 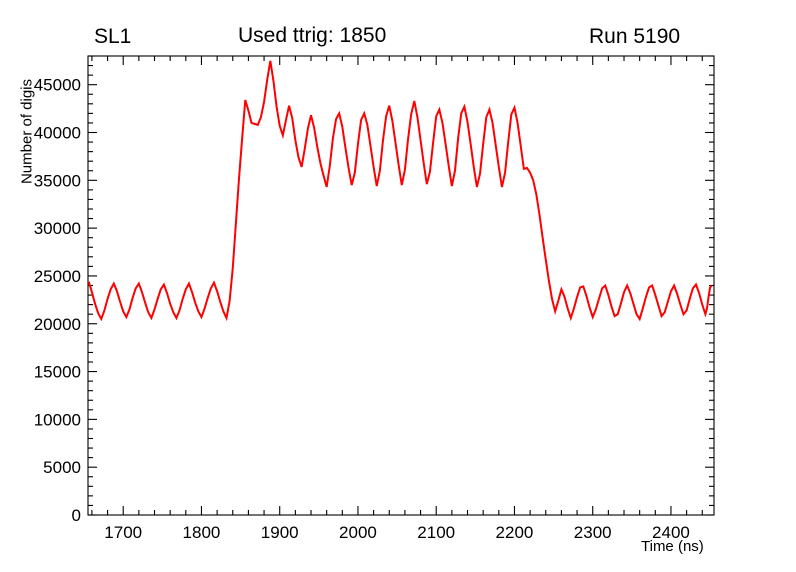 I want to click on tick-label: 5000, so click(x=62, y=467).